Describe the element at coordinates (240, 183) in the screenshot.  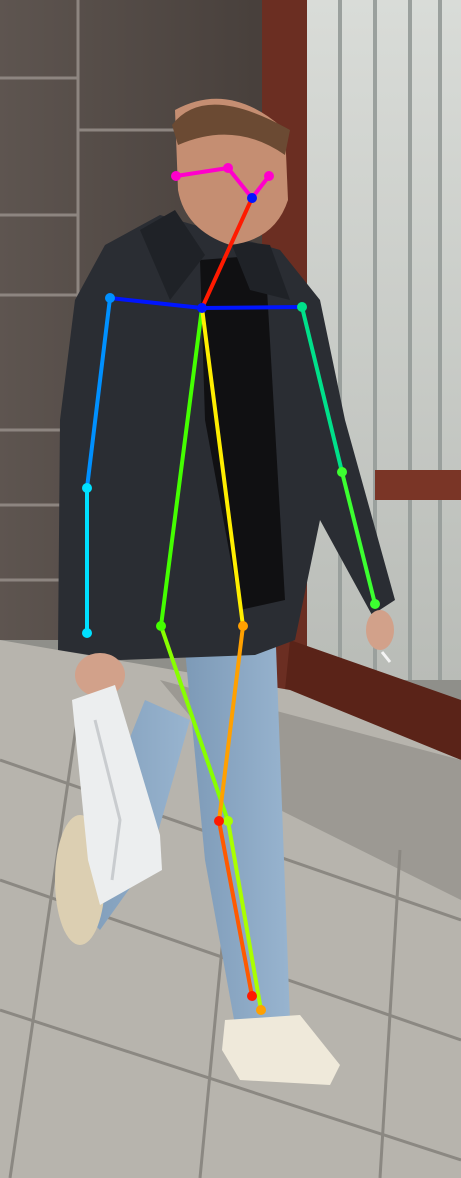
I see `head-bone-mid` at that location.